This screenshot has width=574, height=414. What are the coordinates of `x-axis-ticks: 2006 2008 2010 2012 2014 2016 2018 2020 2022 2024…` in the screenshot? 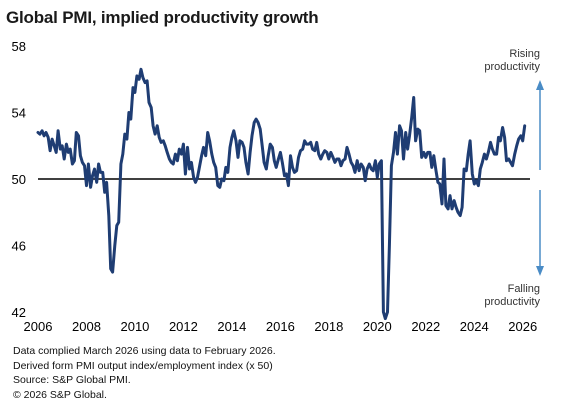 It's located at (281, 326).